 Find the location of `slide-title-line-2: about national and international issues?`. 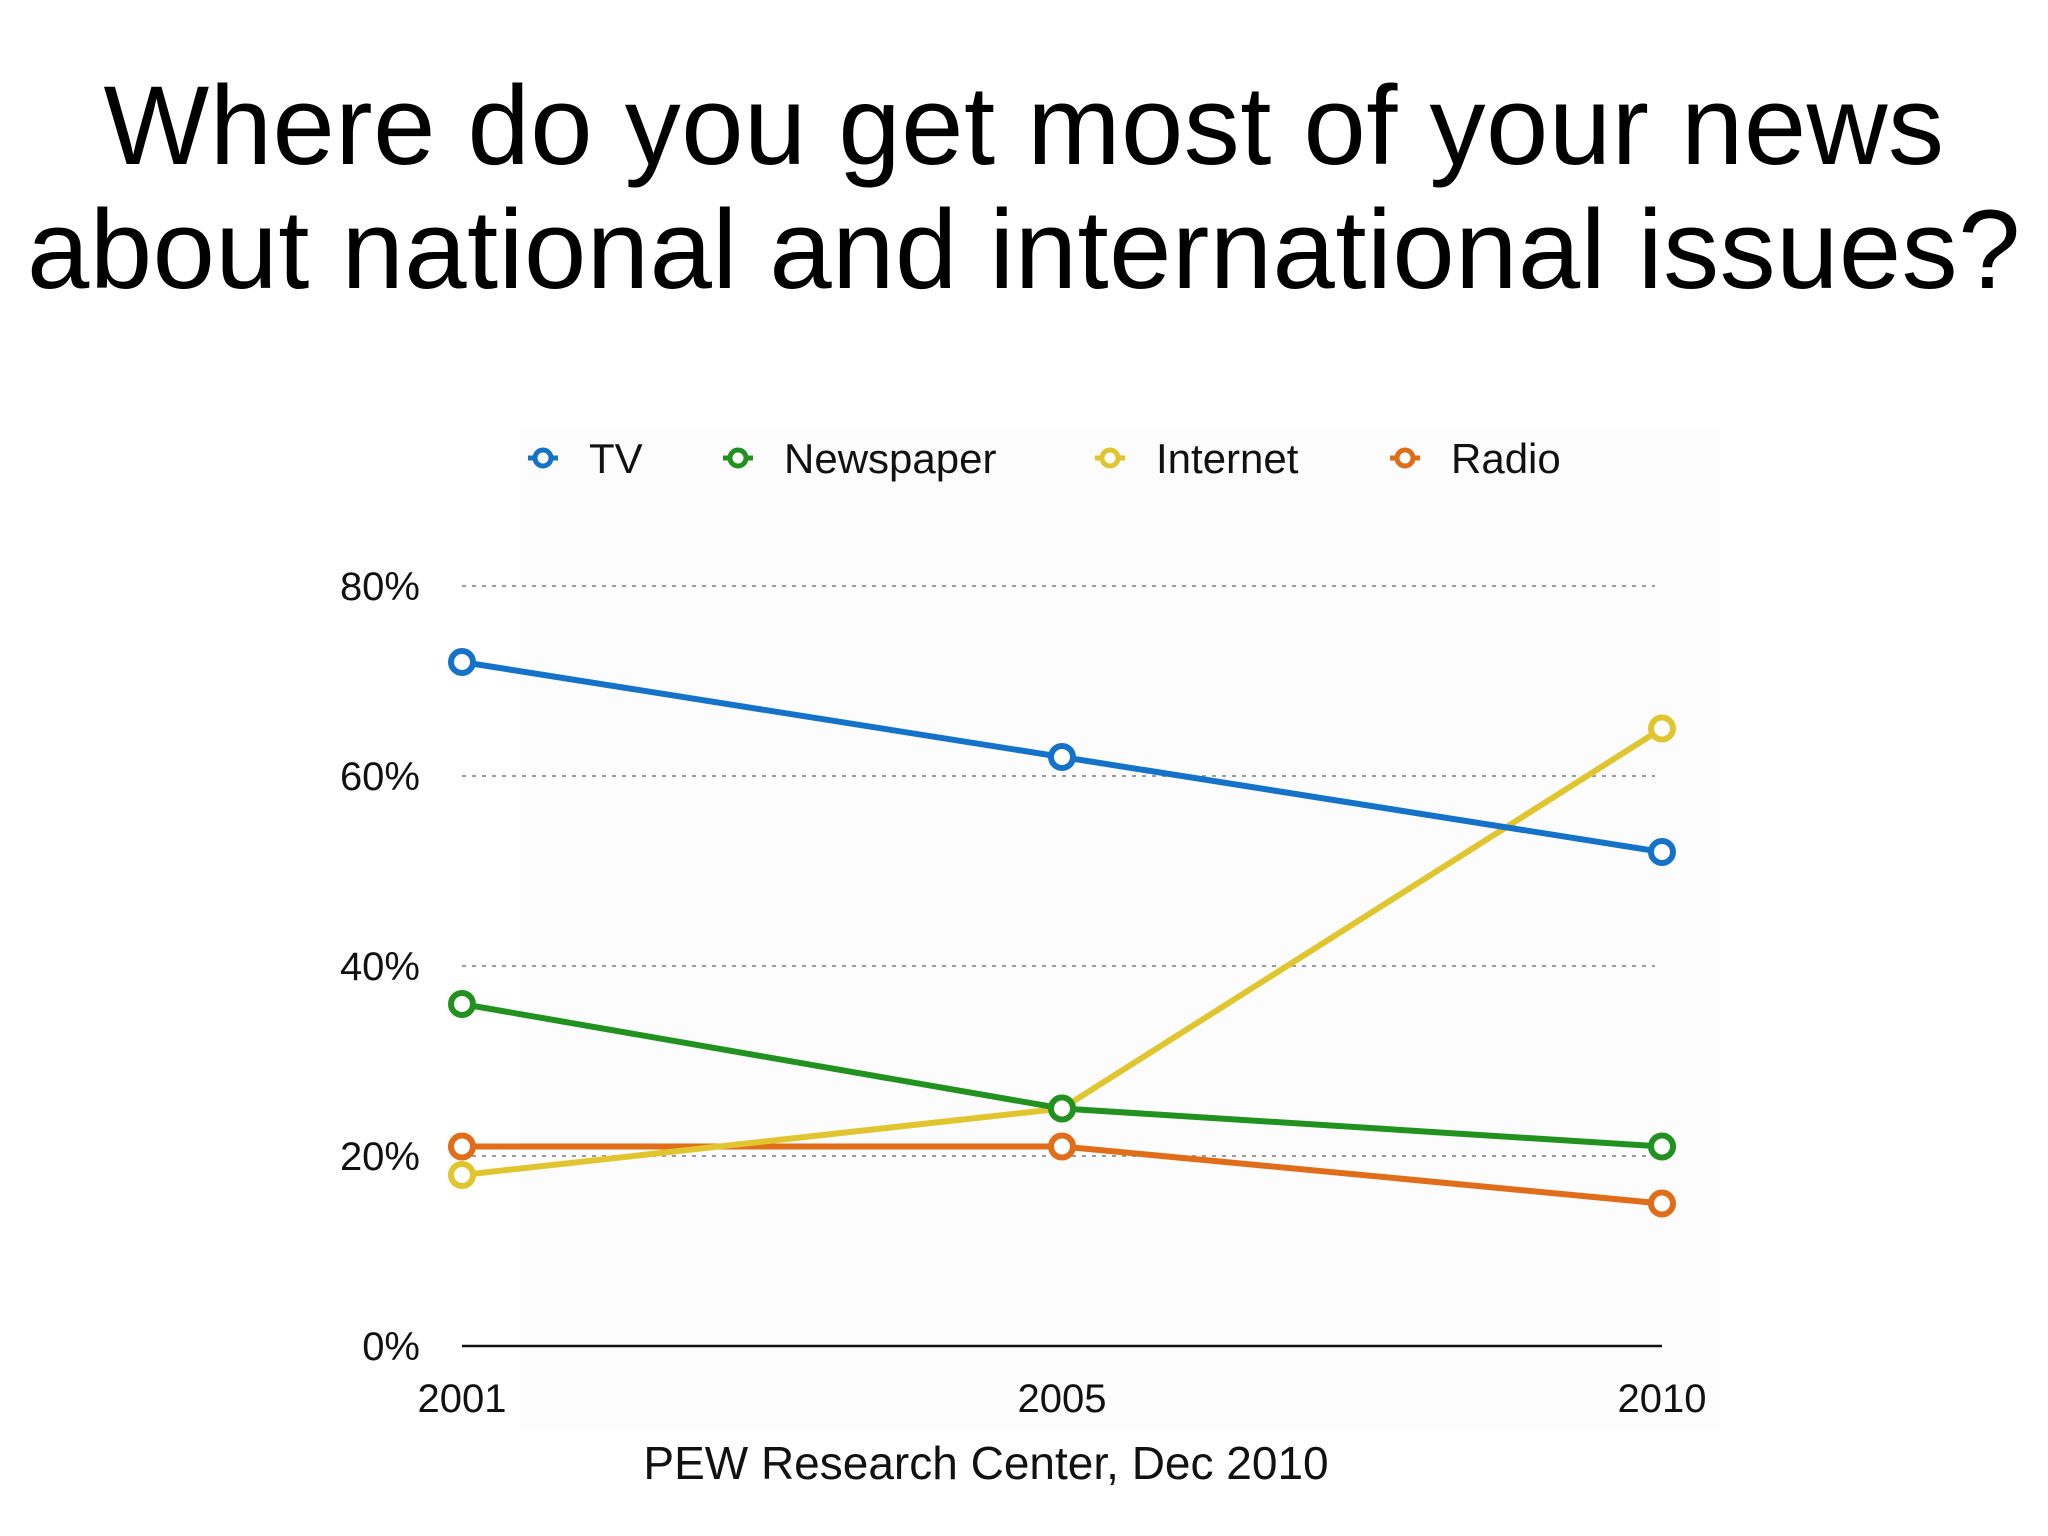

slide-title-line-2: about national and international issues? is located at coordinates (1024, 249).